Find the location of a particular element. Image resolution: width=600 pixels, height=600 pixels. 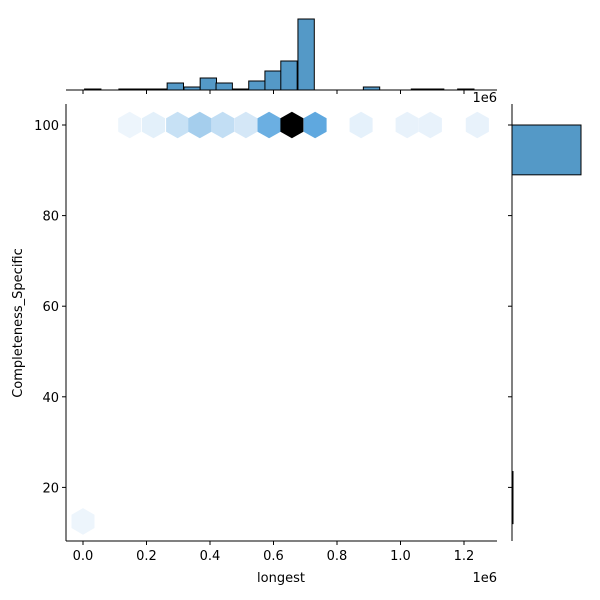

x-axis-ticks: 0.0 0.2 0.4 0.6 0.8 1.0 1.2 is located at coordinates (274, 552).